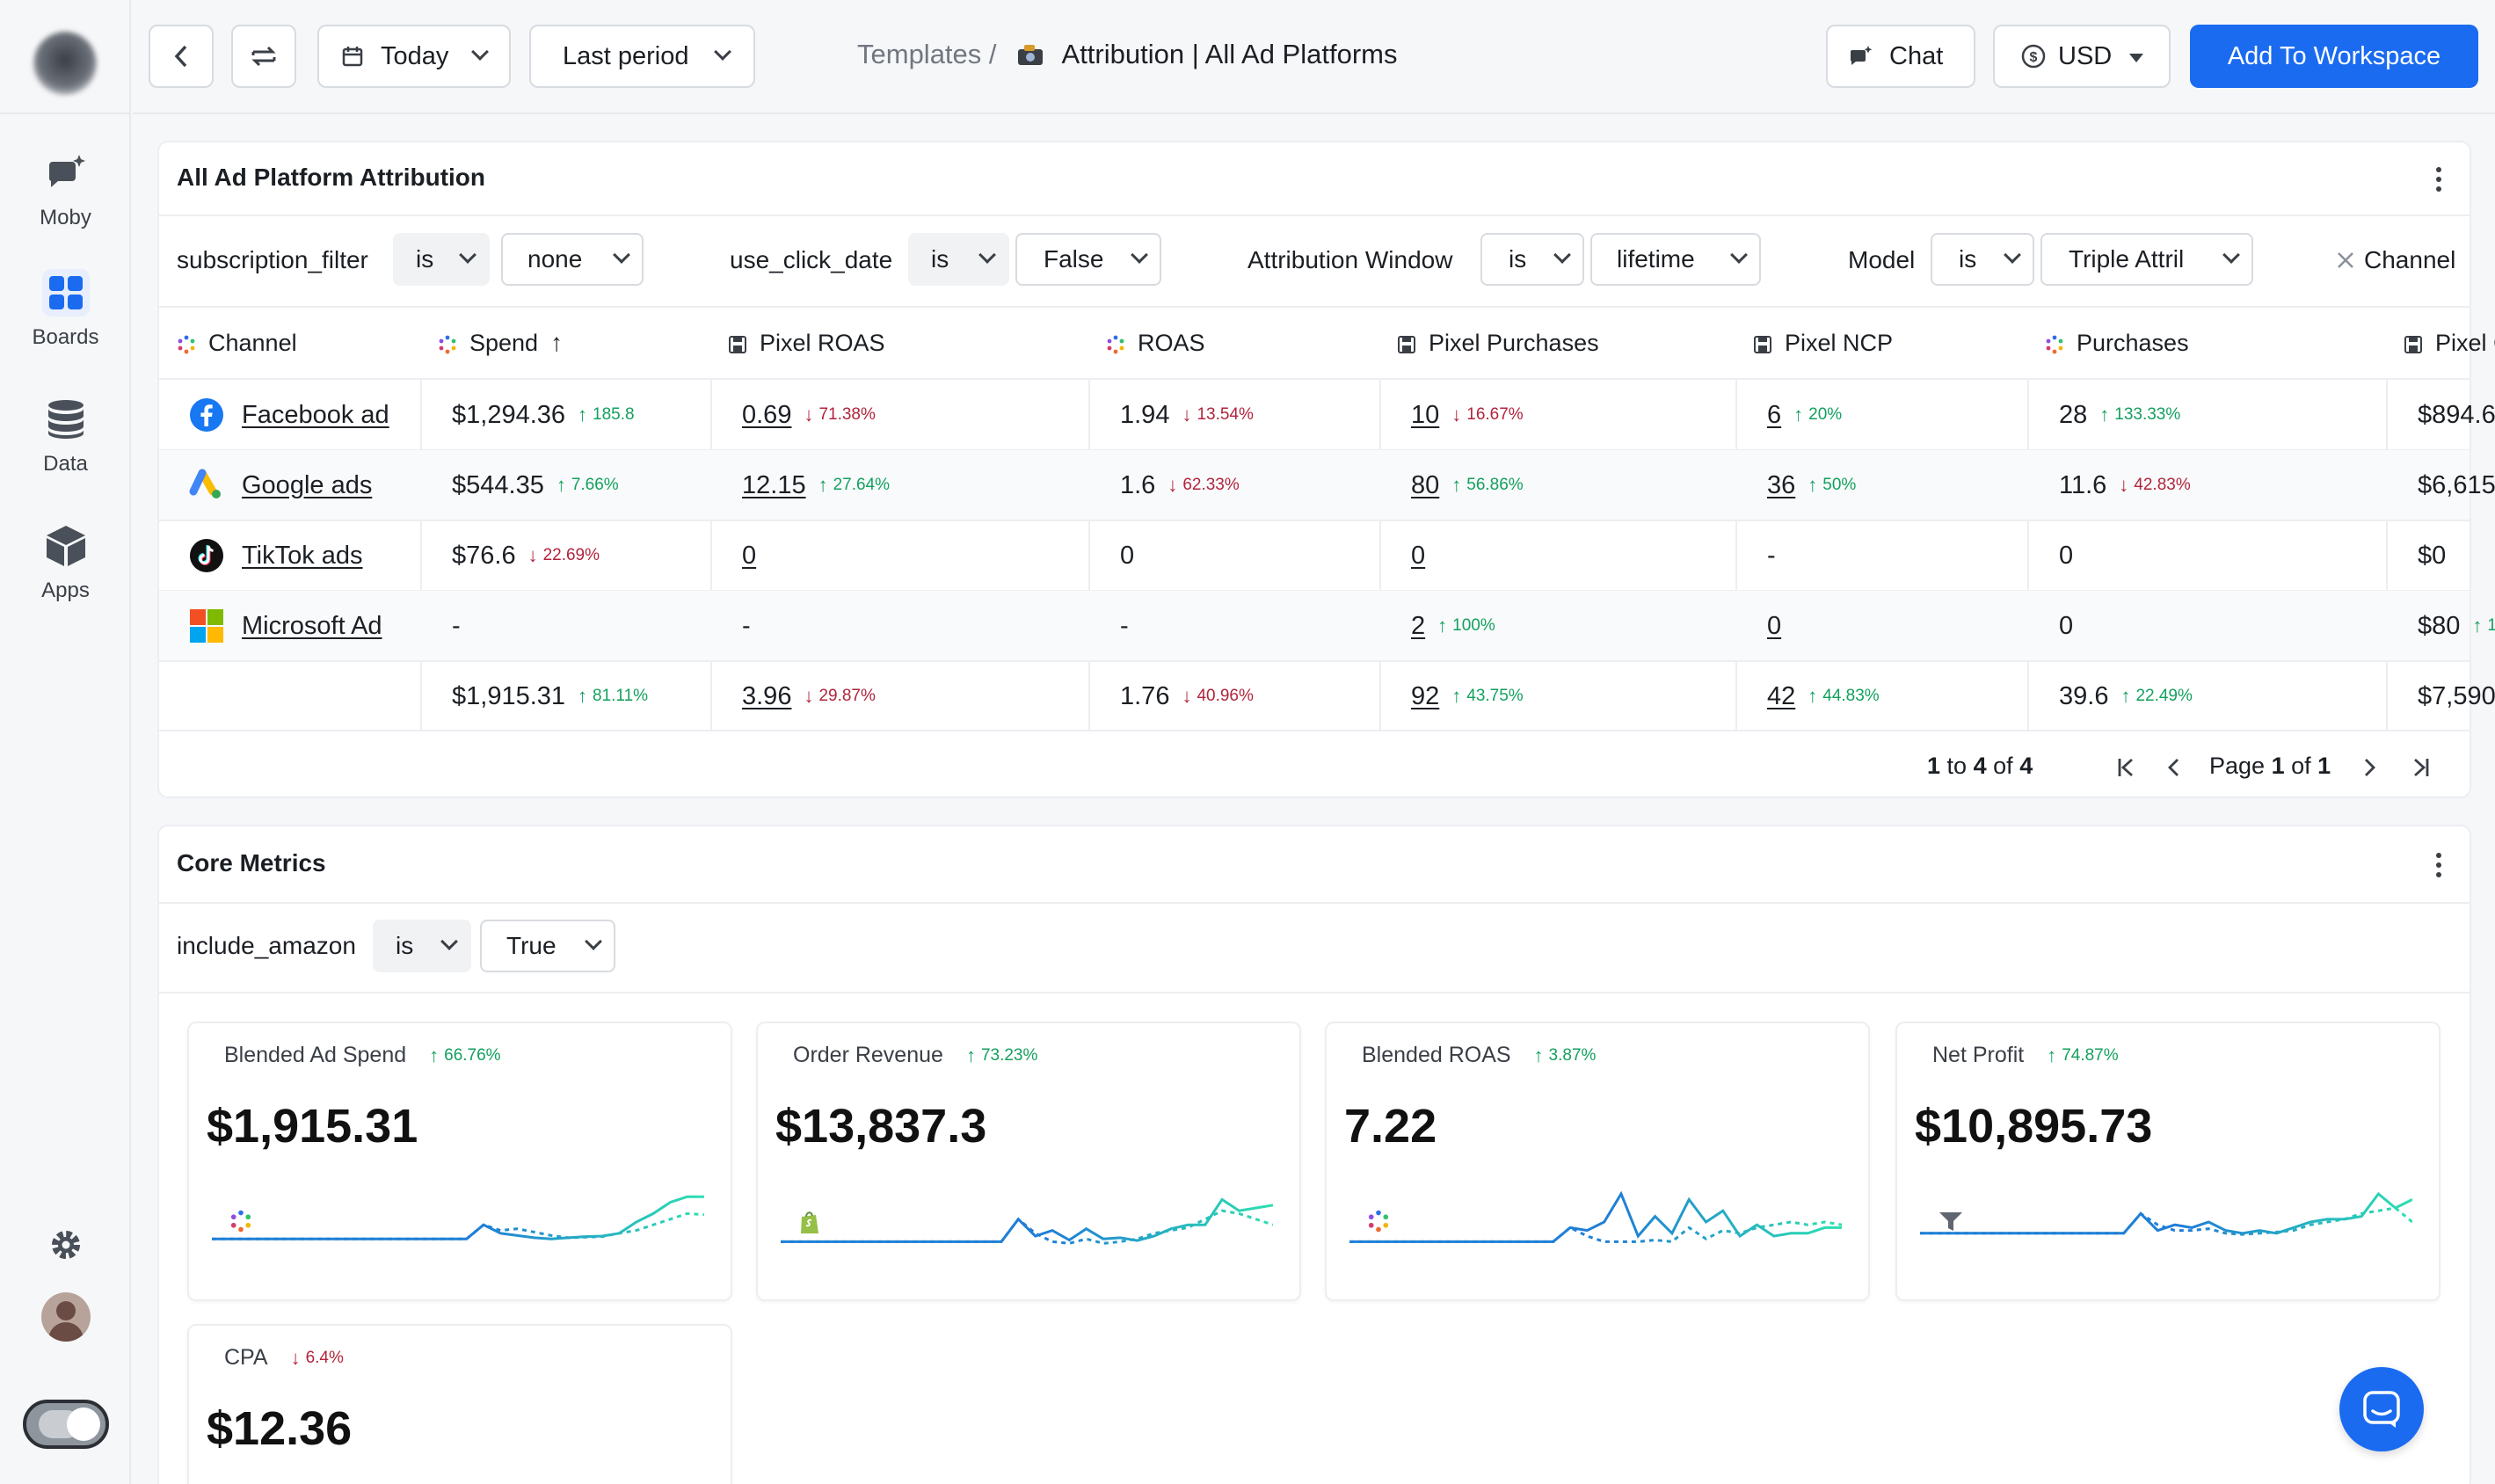 The width and height of the screenshot is (2495, 1484). What do you see at coordinates (182, 56) in the screenshot?
I see `back-button` at bounding box center [182, 56].